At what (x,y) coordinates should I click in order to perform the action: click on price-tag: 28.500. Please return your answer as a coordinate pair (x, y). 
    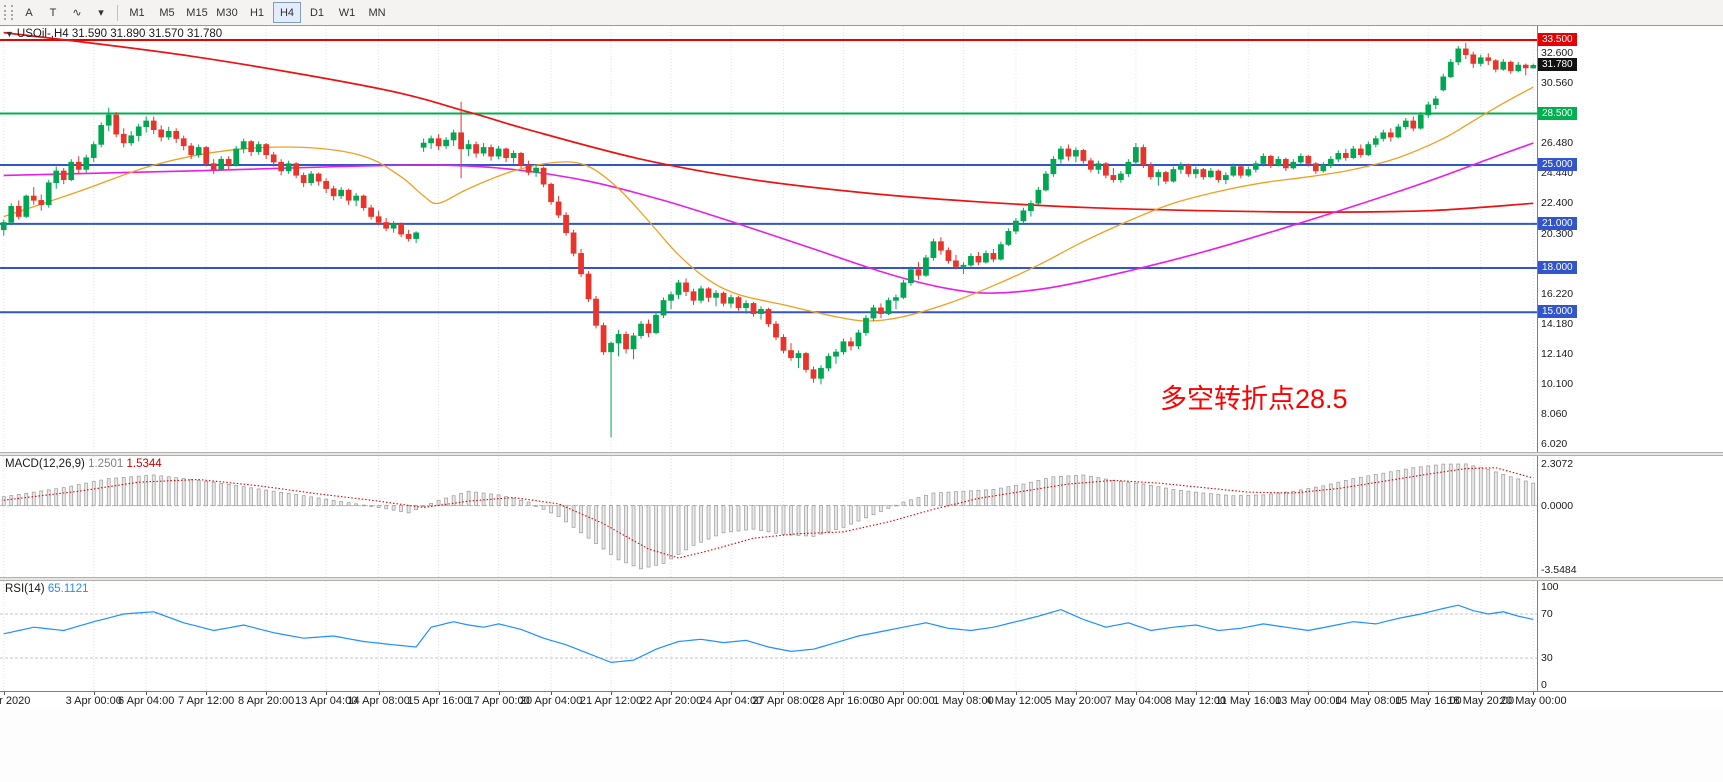
    Looking at the image, I should click on (1557, 113).